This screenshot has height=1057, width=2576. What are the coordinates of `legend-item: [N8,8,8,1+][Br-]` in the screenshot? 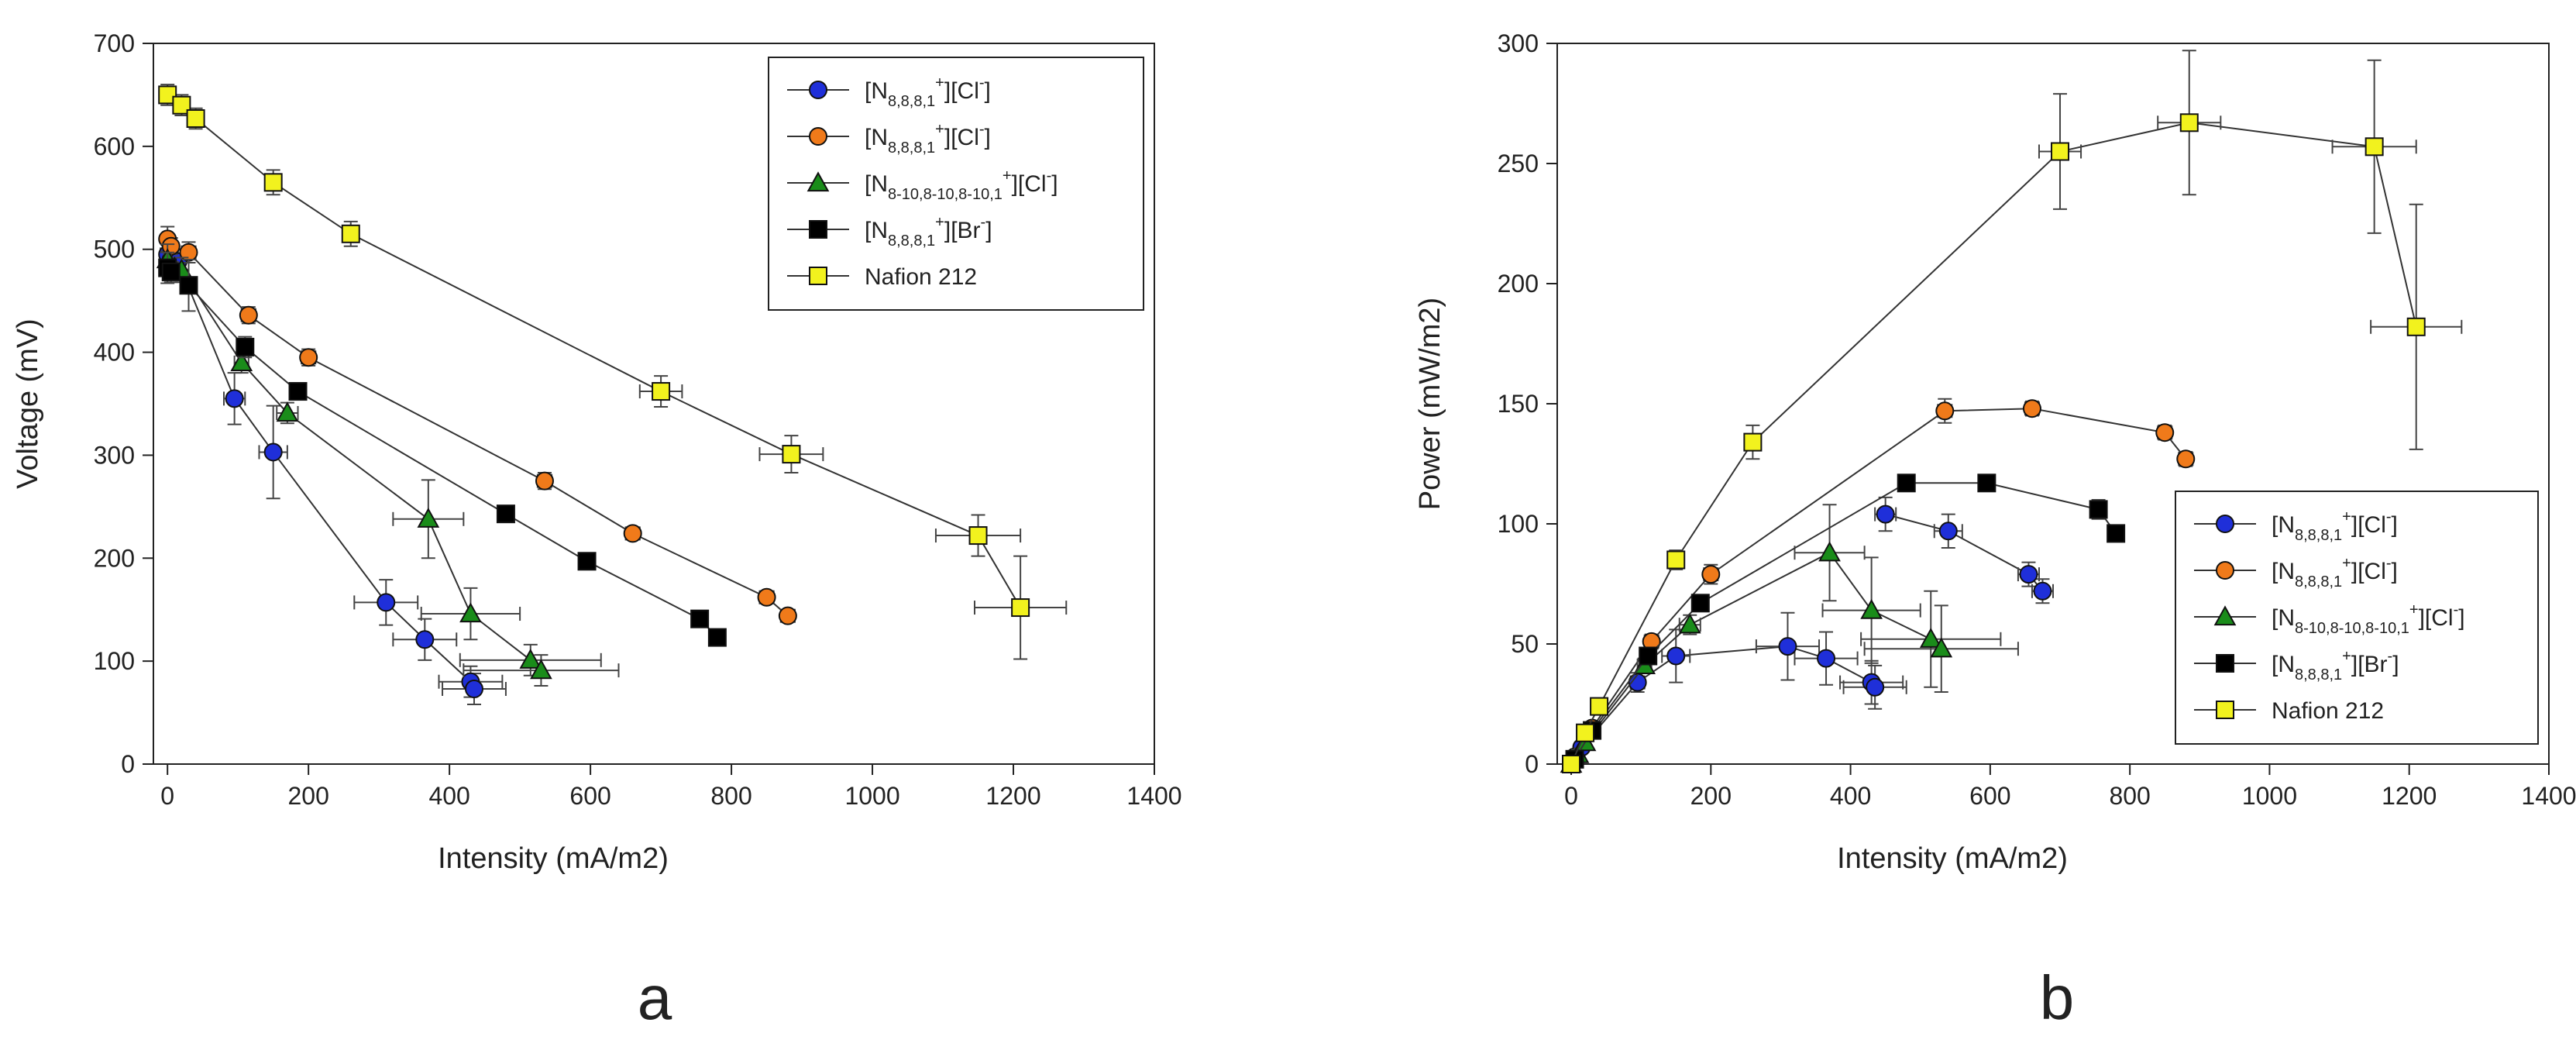 It's located at (2296, 665).